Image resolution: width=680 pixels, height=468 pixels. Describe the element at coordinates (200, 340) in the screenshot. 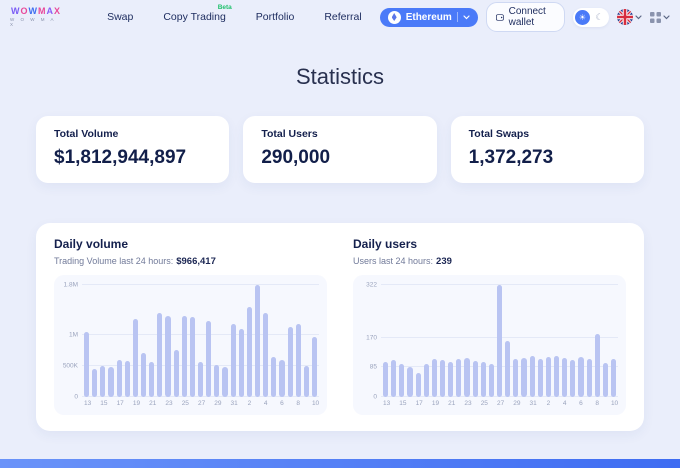

I see `plot-area` at that location.